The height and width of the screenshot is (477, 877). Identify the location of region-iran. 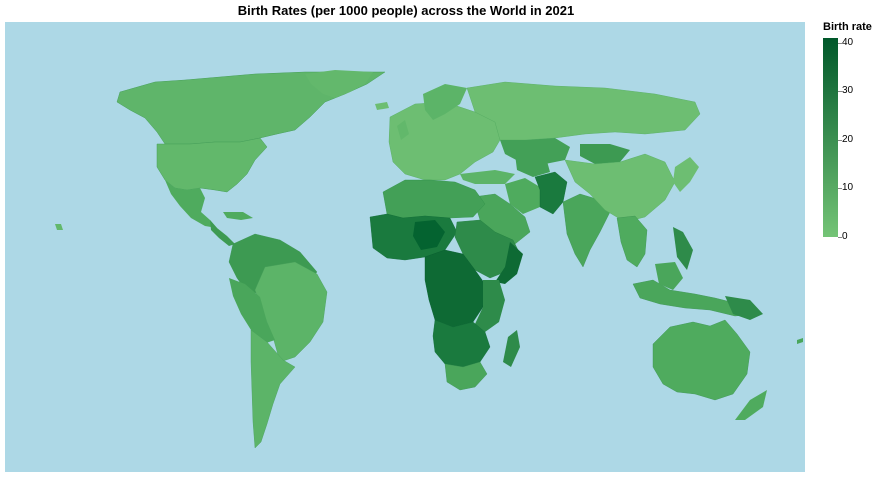
(522, 196).